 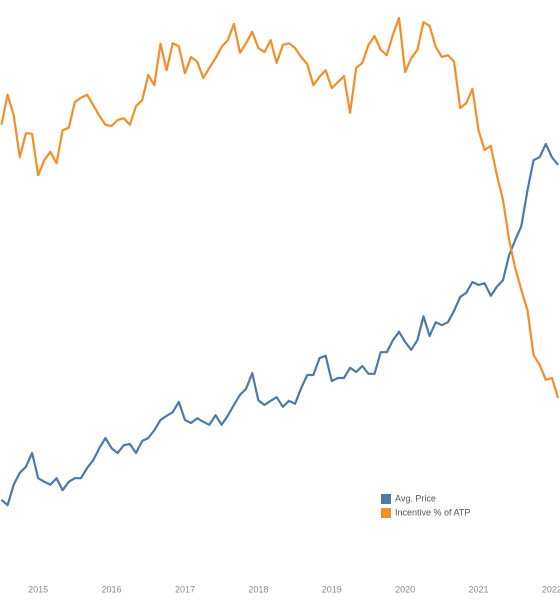 What do you see at coordinates (112, 589) in the screenshot?
I see `x-tick-label: 2016` at bounding box center [112, 589].